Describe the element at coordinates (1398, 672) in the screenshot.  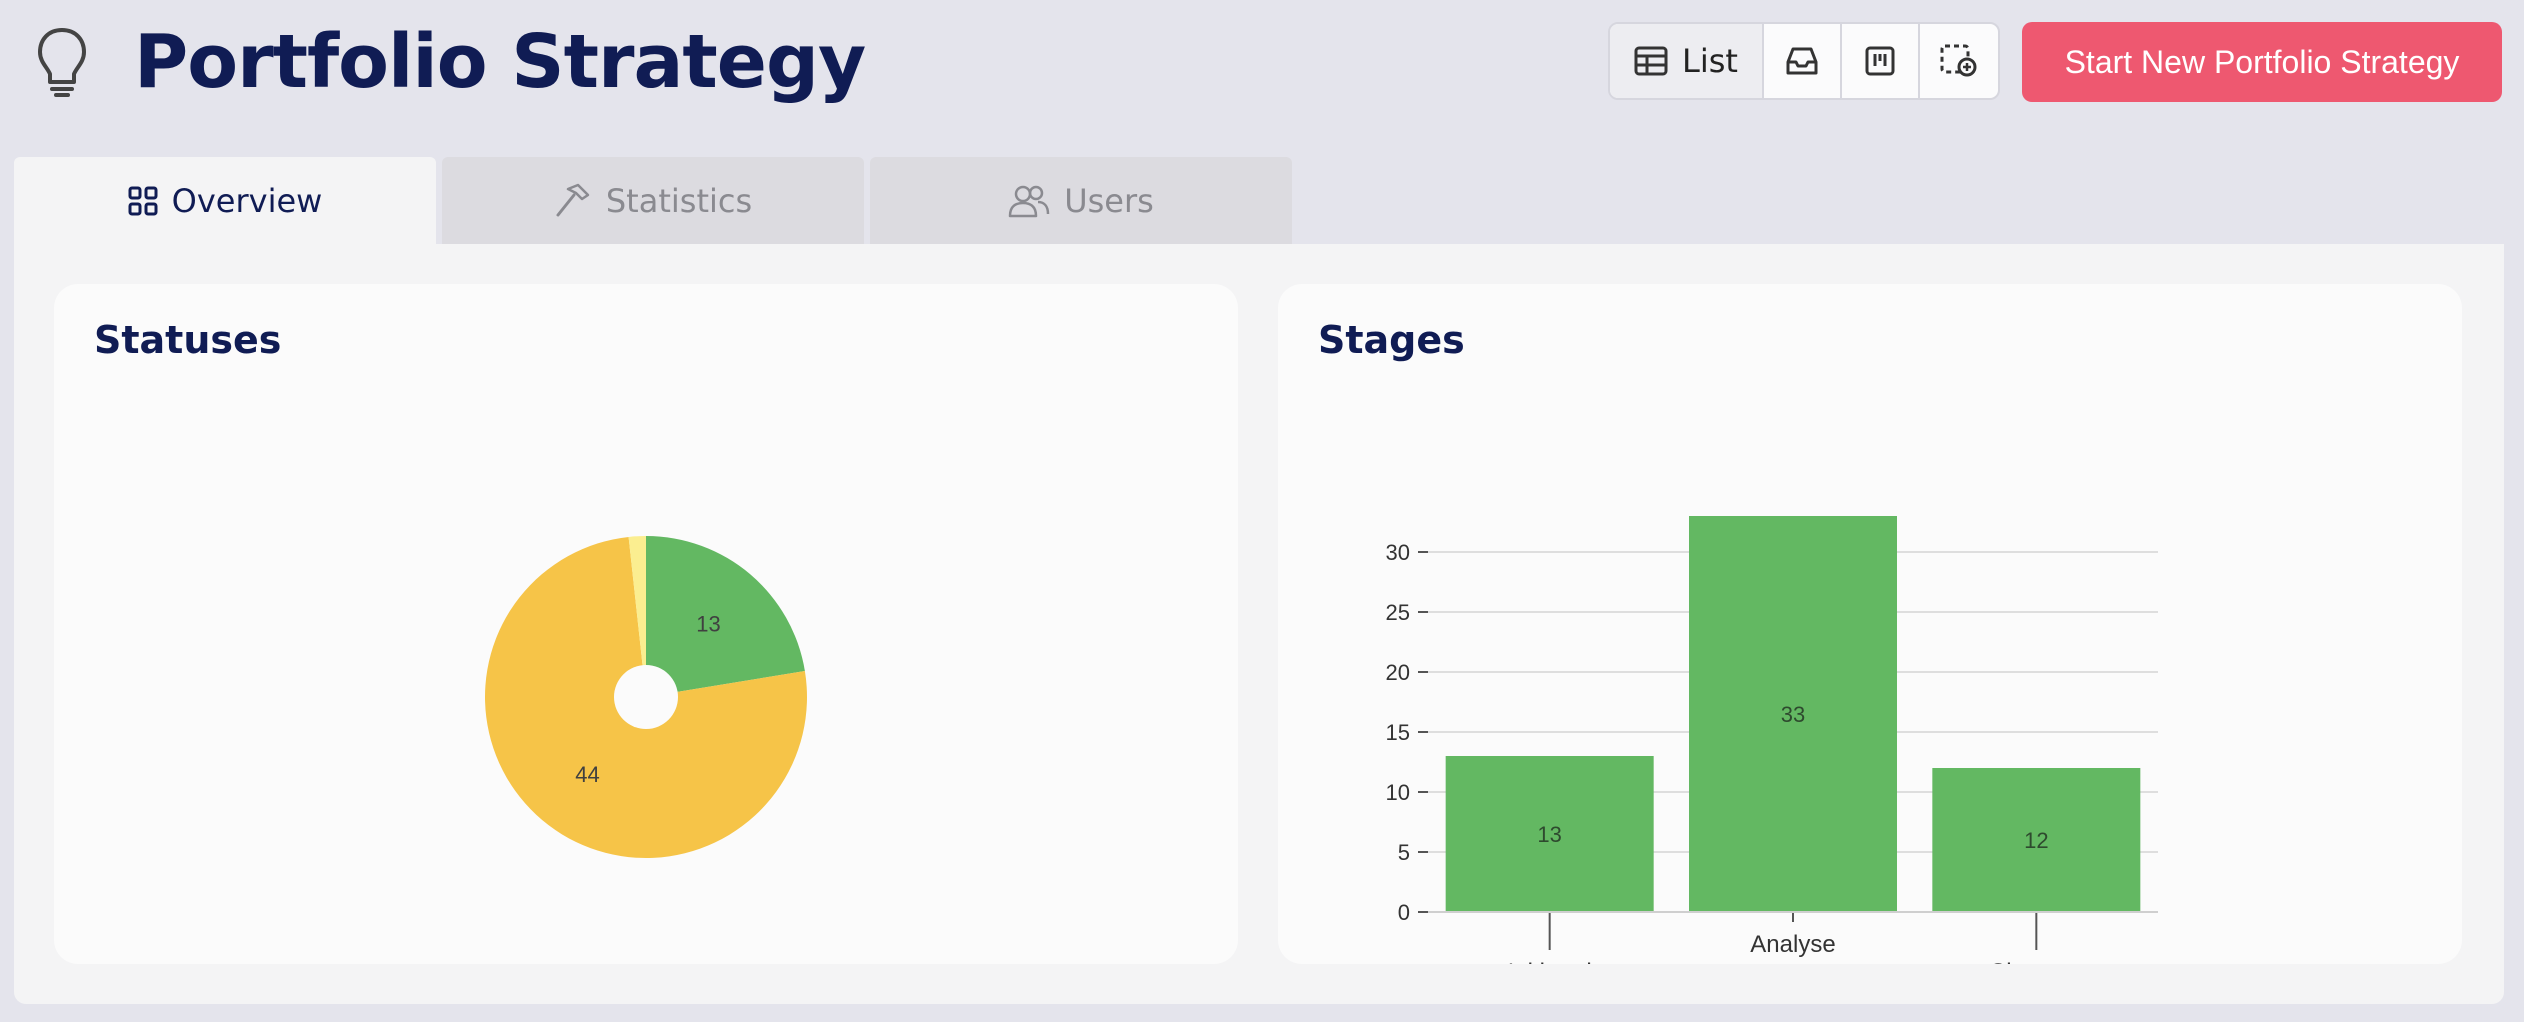
I see `y-tick-label: 20` at that location.